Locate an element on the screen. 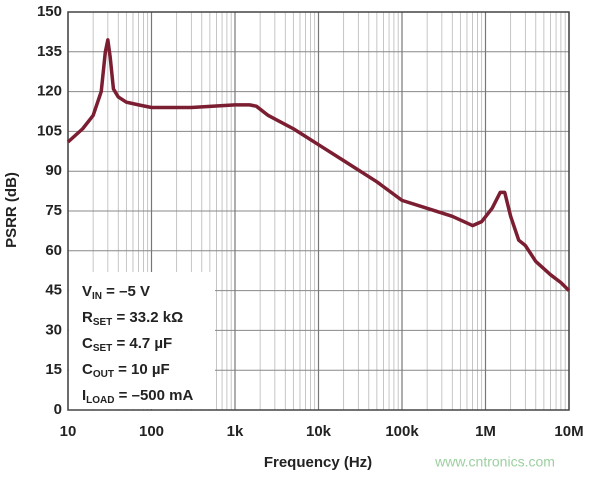  annotation: ILOAD = –500 mA is located at coordinates (137, 396).